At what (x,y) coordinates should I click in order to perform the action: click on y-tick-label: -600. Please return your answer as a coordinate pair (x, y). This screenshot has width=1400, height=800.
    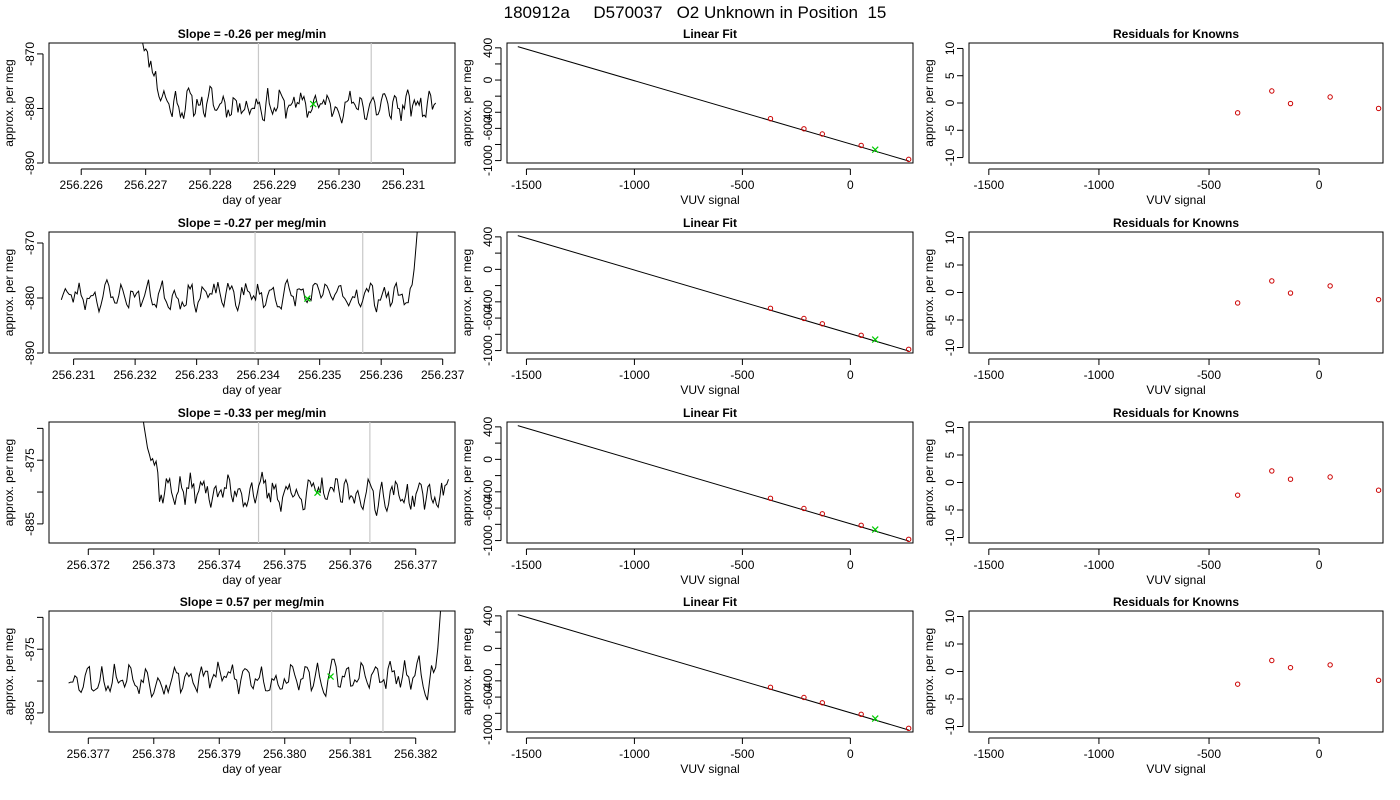
    Looking at the image, I should click on (488, 508).